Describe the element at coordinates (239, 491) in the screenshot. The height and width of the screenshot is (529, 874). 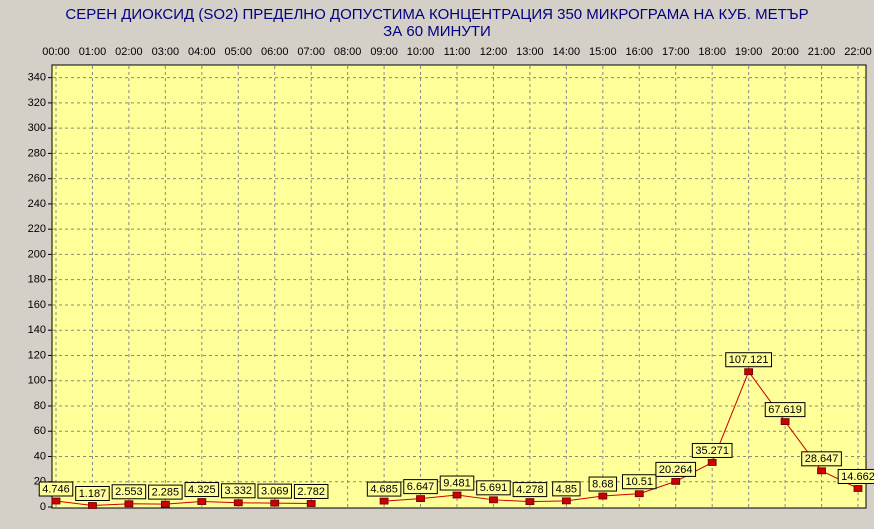
I see `value-label: 3.332` at that location.